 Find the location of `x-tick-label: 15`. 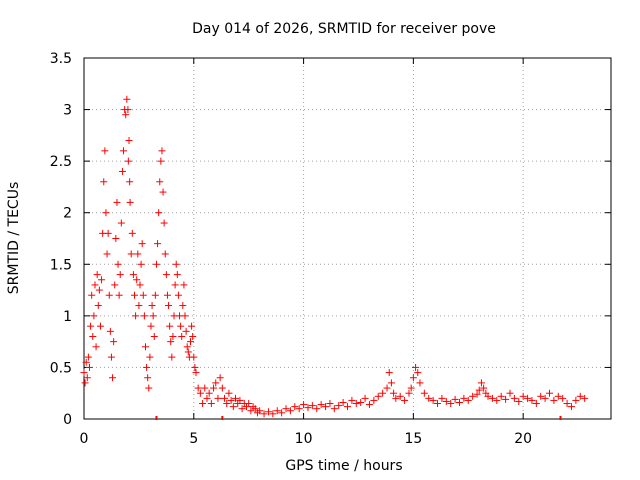

x-tick-label: 15 is located at coordinates (413, 439).